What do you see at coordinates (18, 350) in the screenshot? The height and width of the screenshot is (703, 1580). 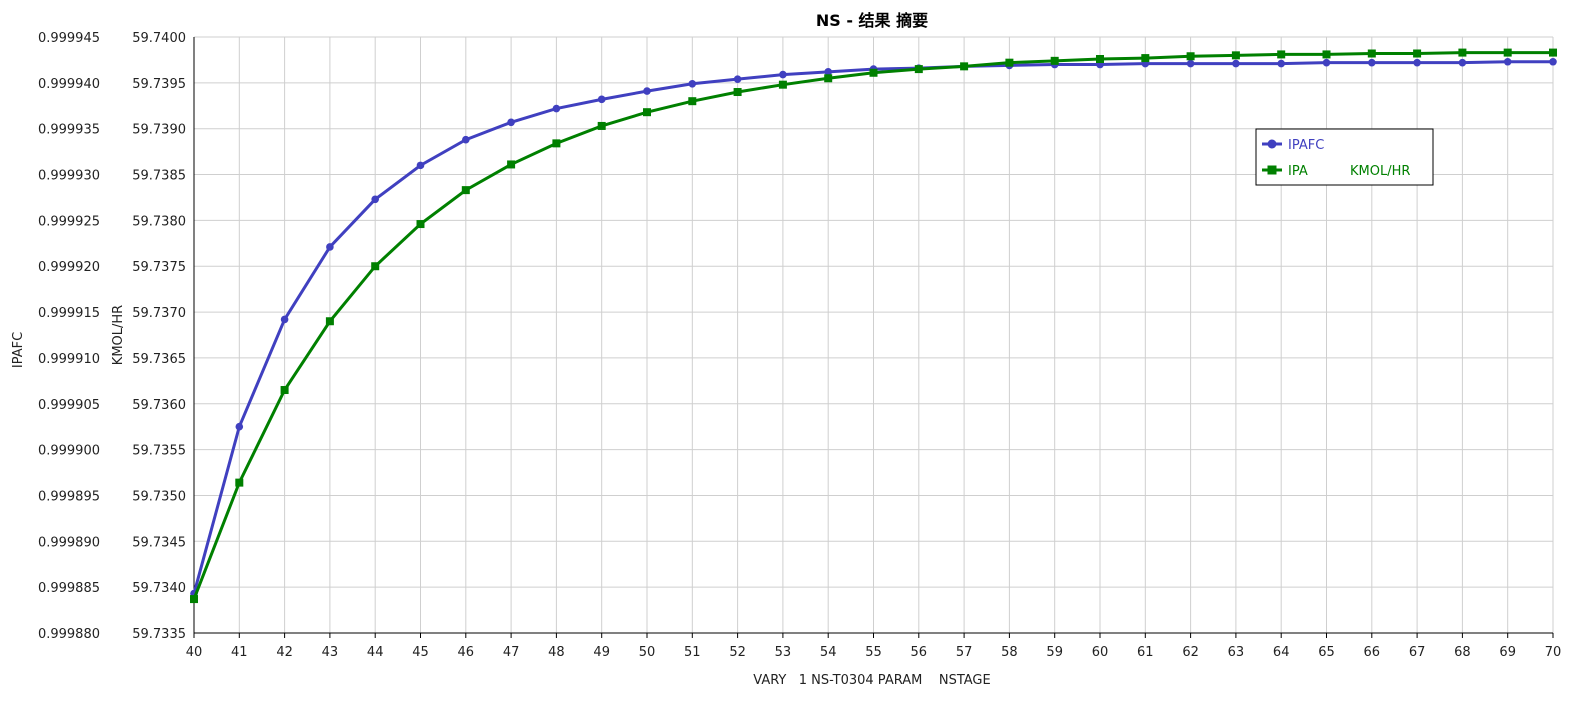 I see `y-axis-label-left: IPAFC` at bounding box center [18, 350].